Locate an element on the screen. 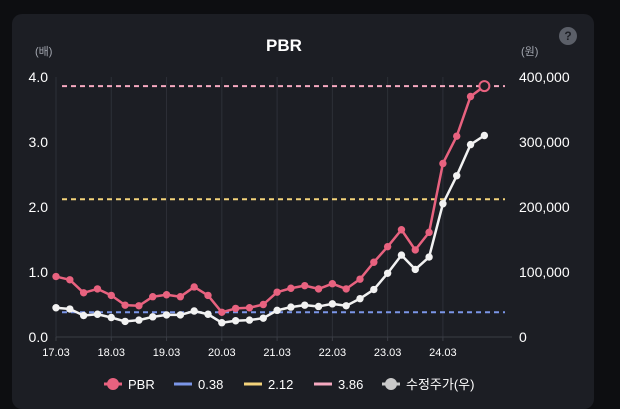 The image size is (620, 409). x-axis-tick-label: 19.03 is located at coordinates (167, 353).